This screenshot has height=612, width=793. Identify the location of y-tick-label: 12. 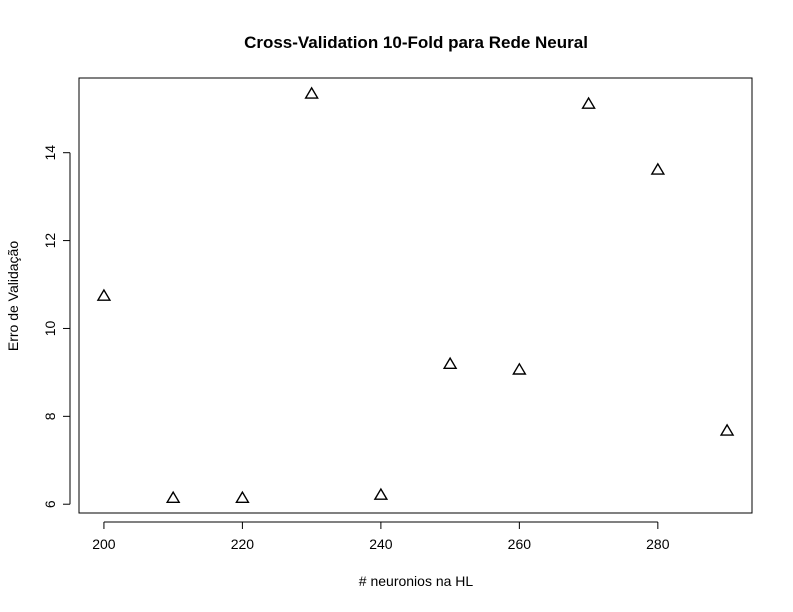
(50, 241).